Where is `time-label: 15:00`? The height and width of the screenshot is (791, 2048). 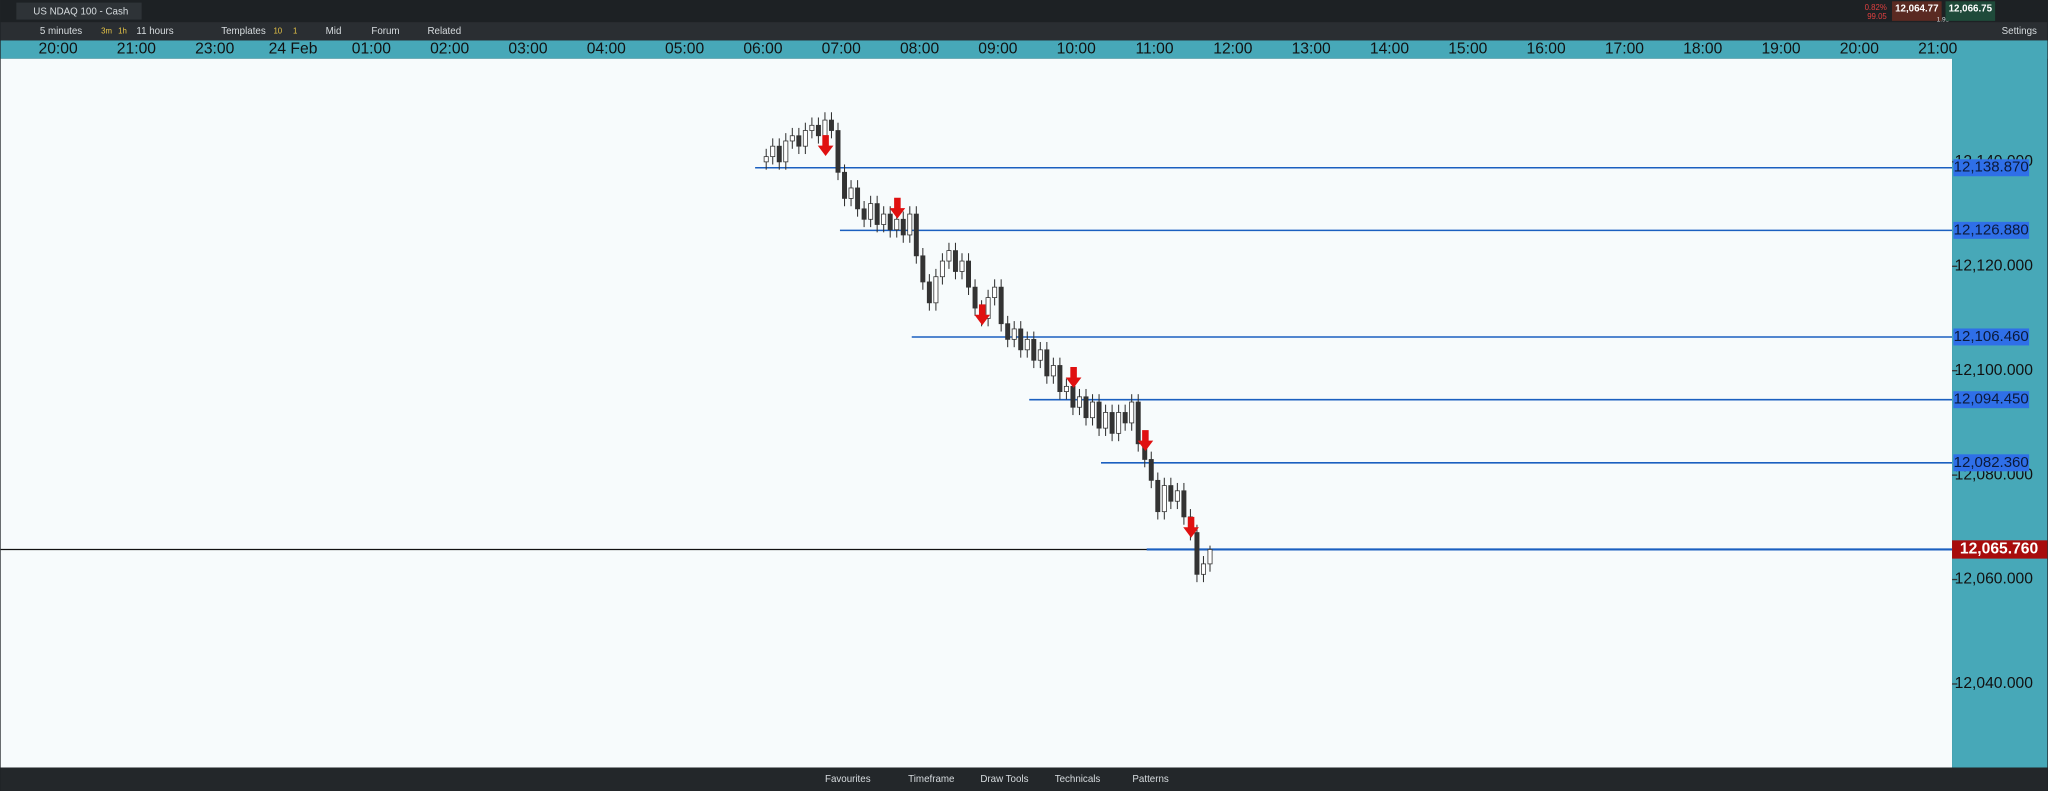 time-label: 15:00 is located at coordinates (1467, 49).